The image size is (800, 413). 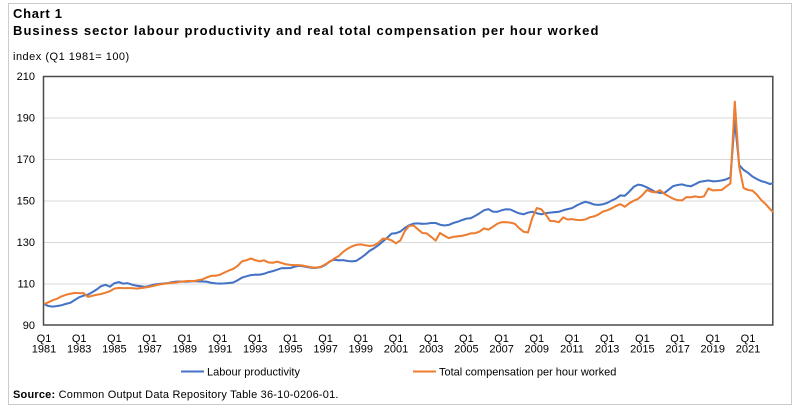 What do you see at coordinates (26, 119) in the screenshot?
I see `svg-text: 190` at bounding box center [26, 119].